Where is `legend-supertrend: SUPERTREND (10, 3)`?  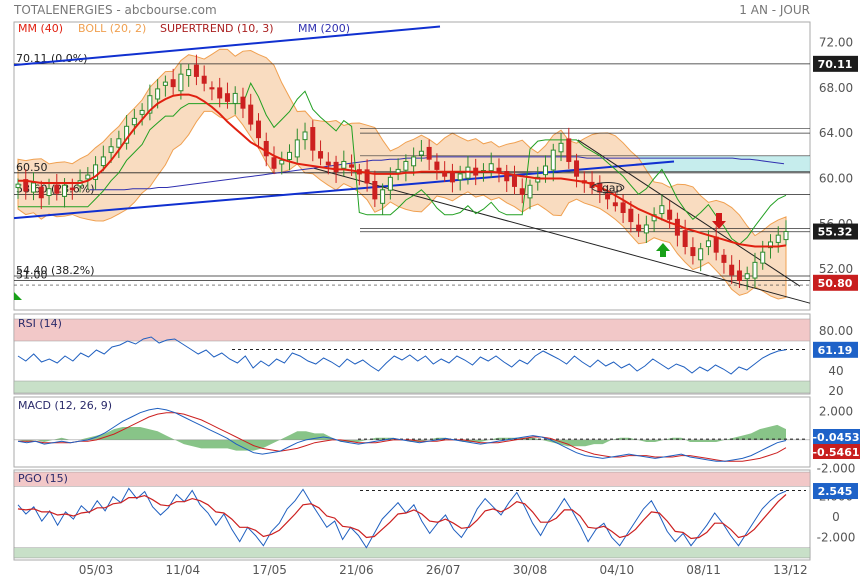 legend-supertrend: SUPERTREND (10, 3) is located at coordinates (217, 28).